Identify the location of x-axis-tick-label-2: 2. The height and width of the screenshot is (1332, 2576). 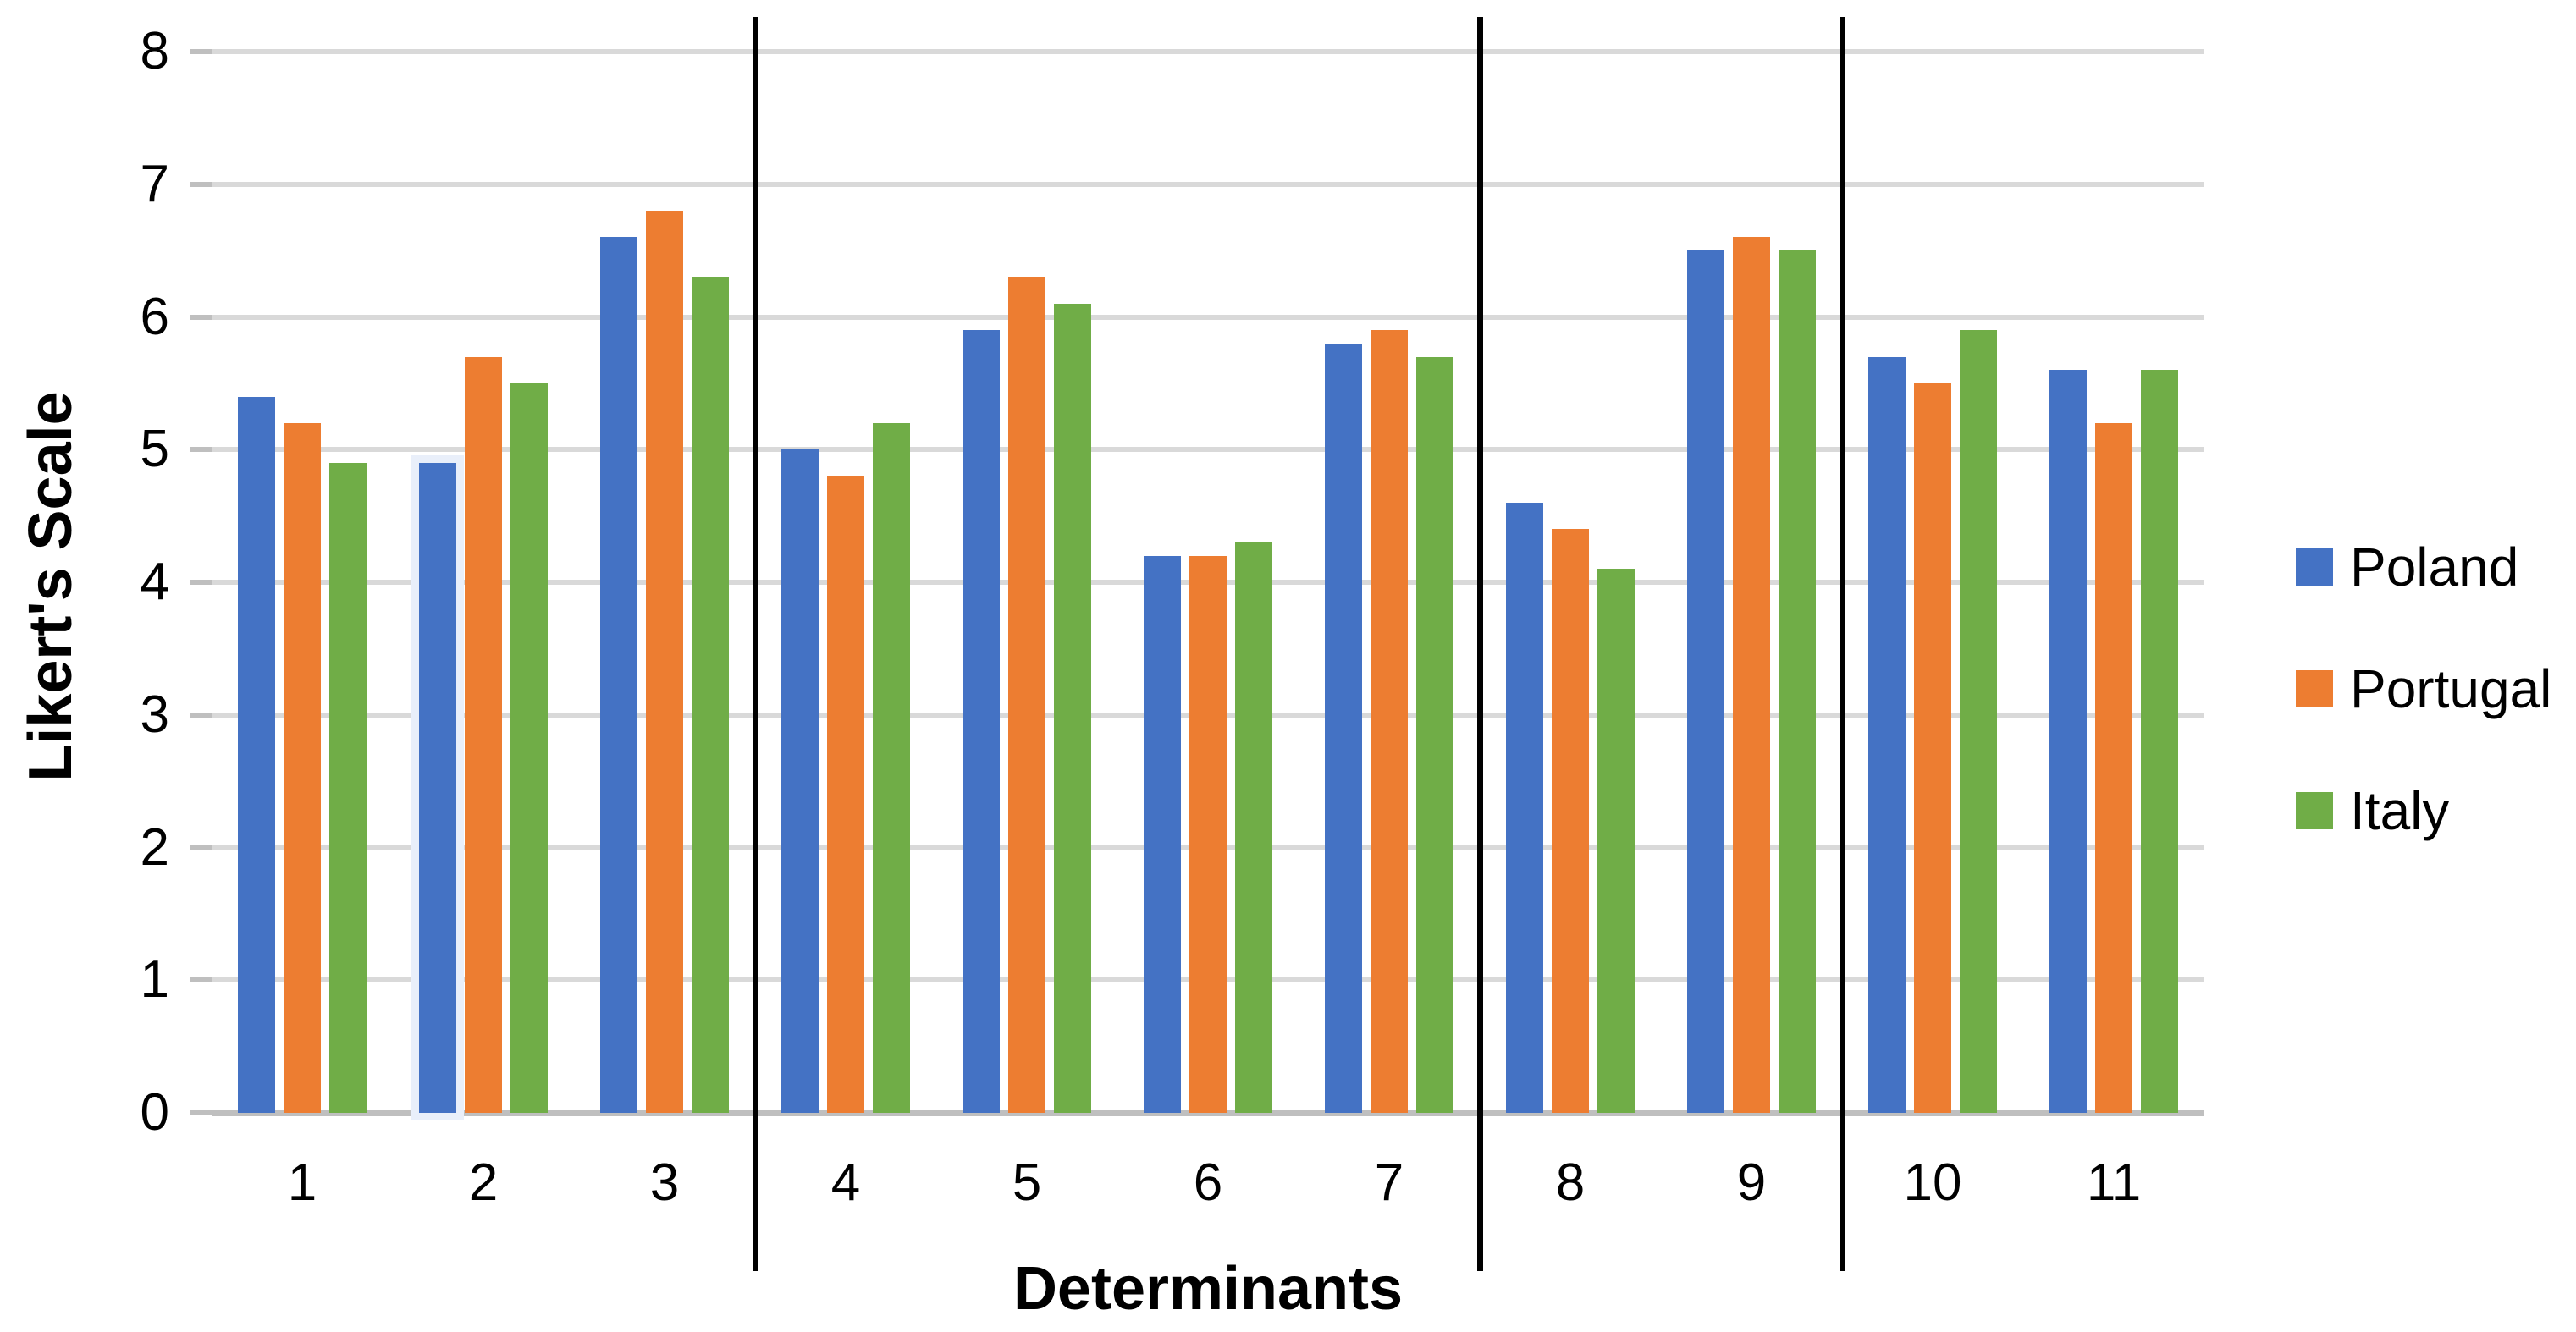
(483, 1182).